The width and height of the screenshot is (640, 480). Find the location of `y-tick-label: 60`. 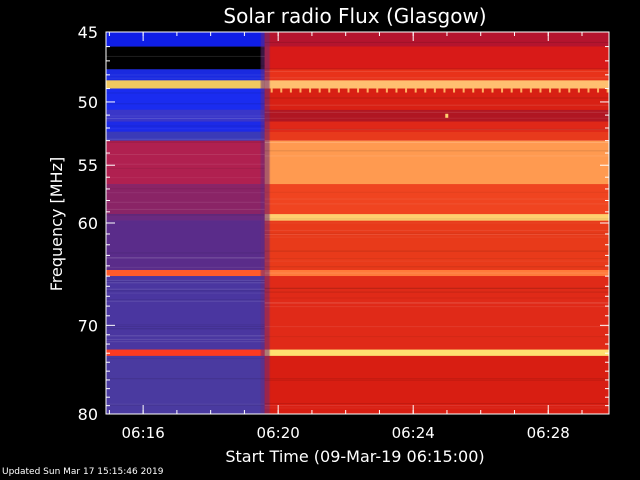

y-tick-label: 60 is located at coordinates (88, 223).